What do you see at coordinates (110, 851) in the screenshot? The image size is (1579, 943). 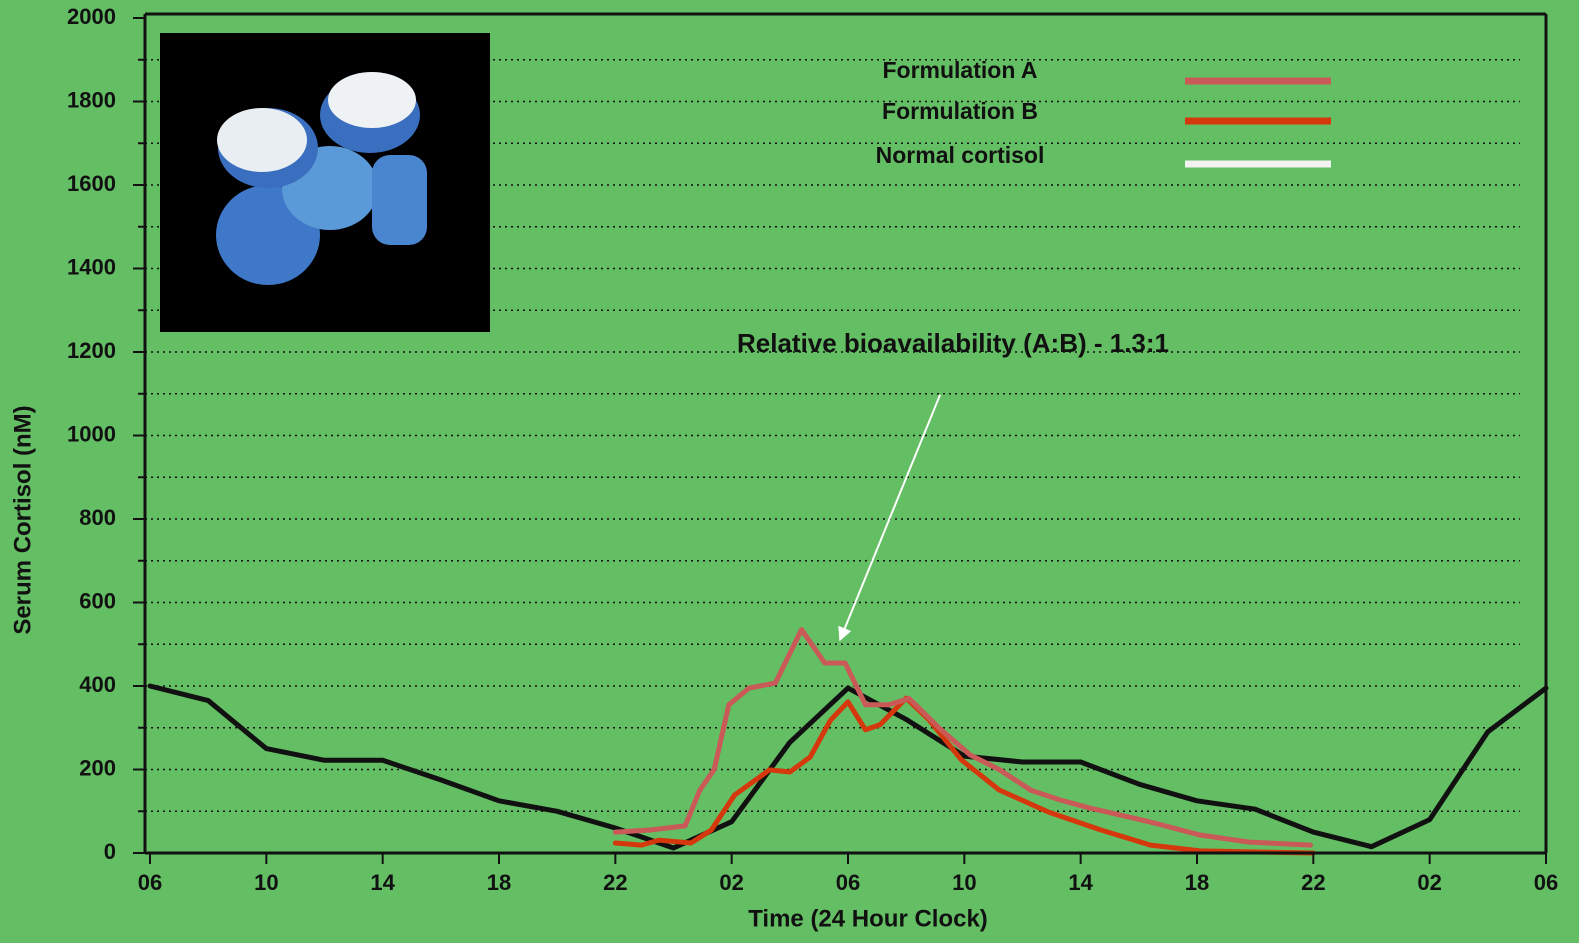 I see `y-tick-label: 0` at bounding box center [110, 851].